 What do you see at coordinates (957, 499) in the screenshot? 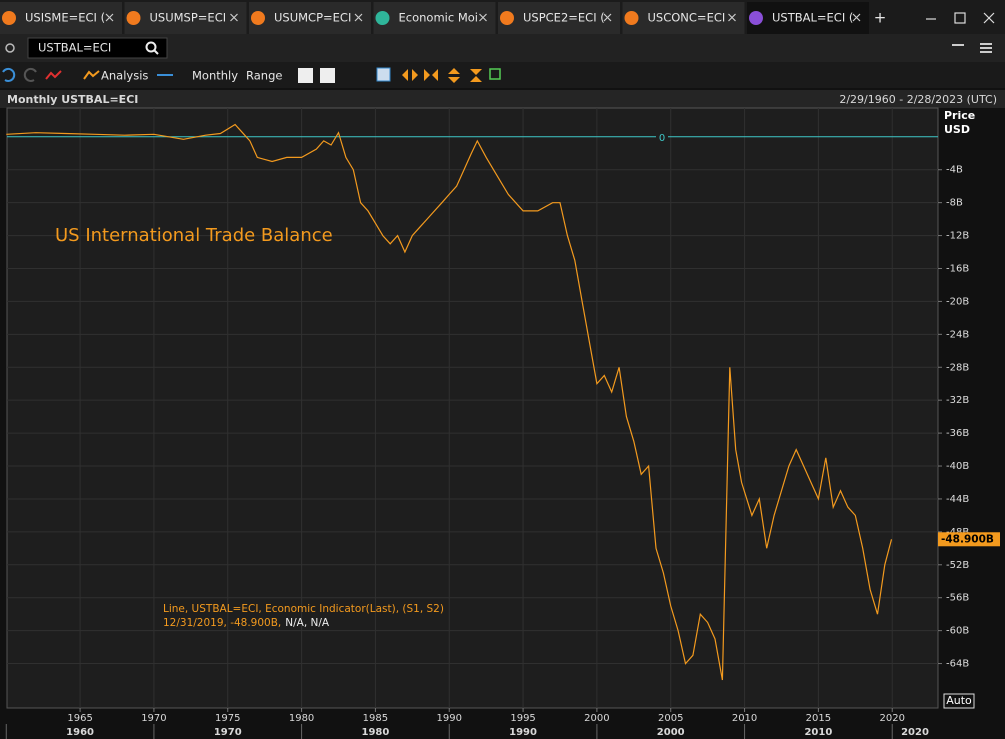
I see `y-tick-label: -44B` at bounding box center [957, 499].